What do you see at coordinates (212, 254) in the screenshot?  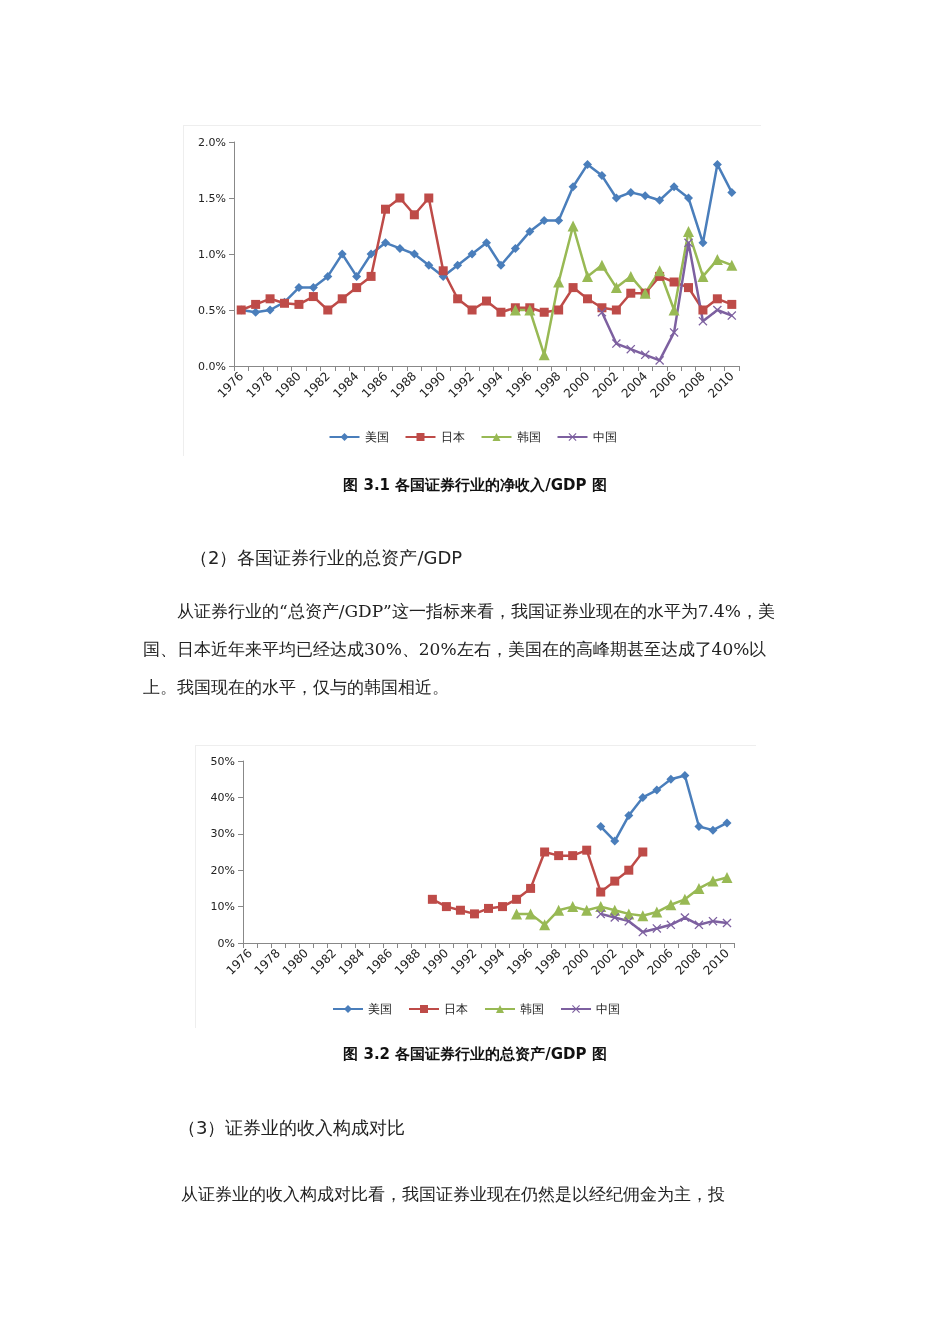 I see `y-tick-label: 1.0%` at bounding box center [212, 254].